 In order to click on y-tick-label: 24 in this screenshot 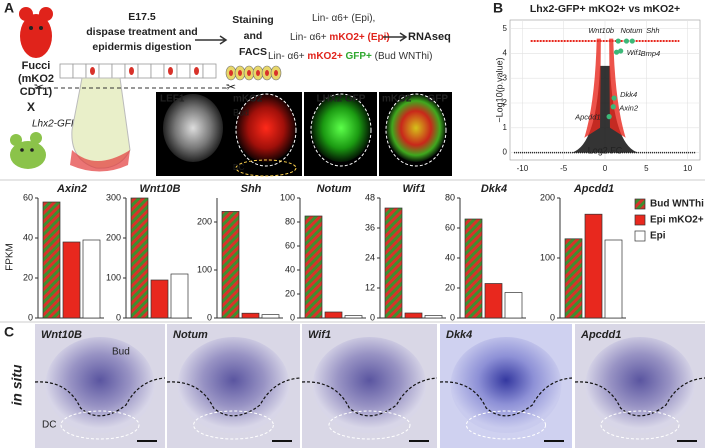, I will do `click(370, 257)`.